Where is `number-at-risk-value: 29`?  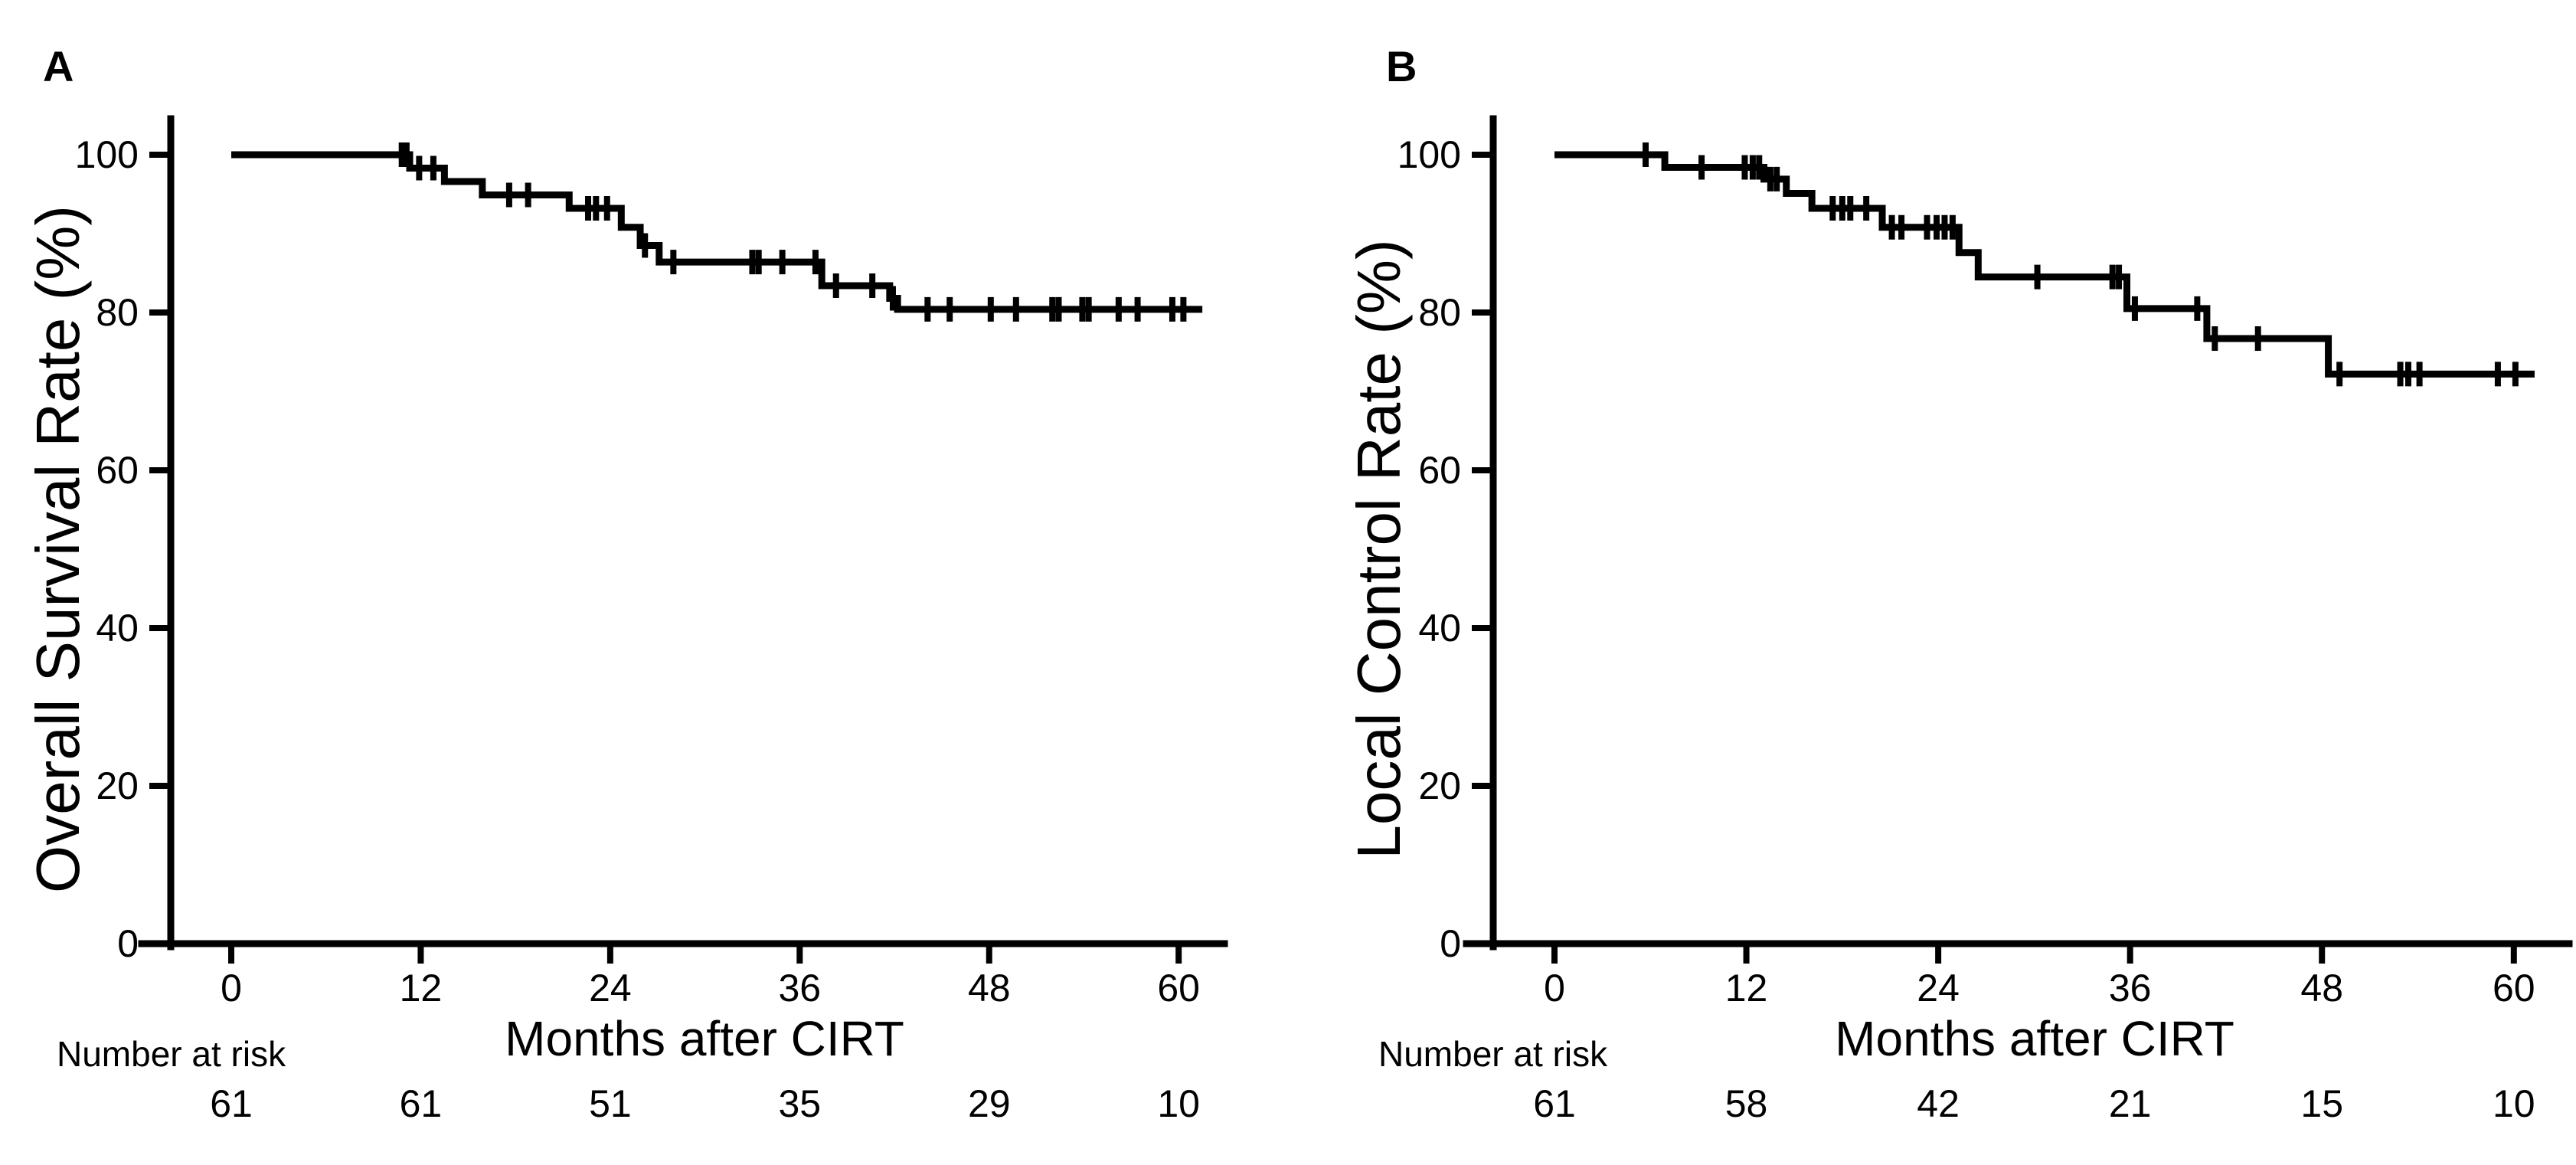
number-at-risk-value: 29 is located at coordinates (989, 1103).